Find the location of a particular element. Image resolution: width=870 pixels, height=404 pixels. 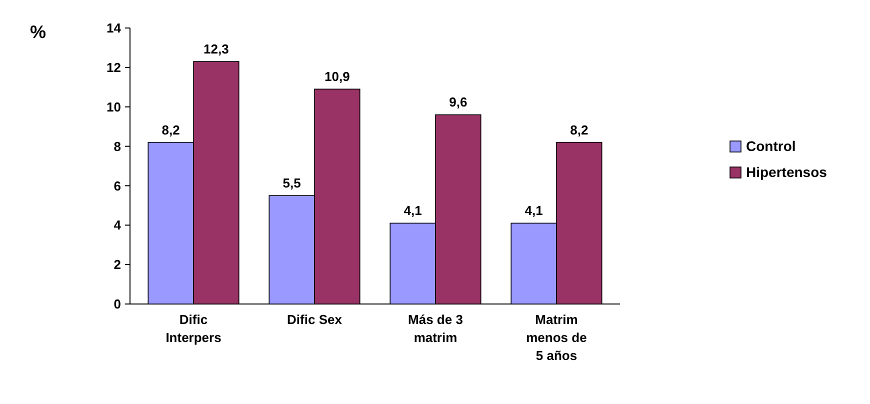

x-tick-label: Dific Interpers is located at coordinates (194, 328).